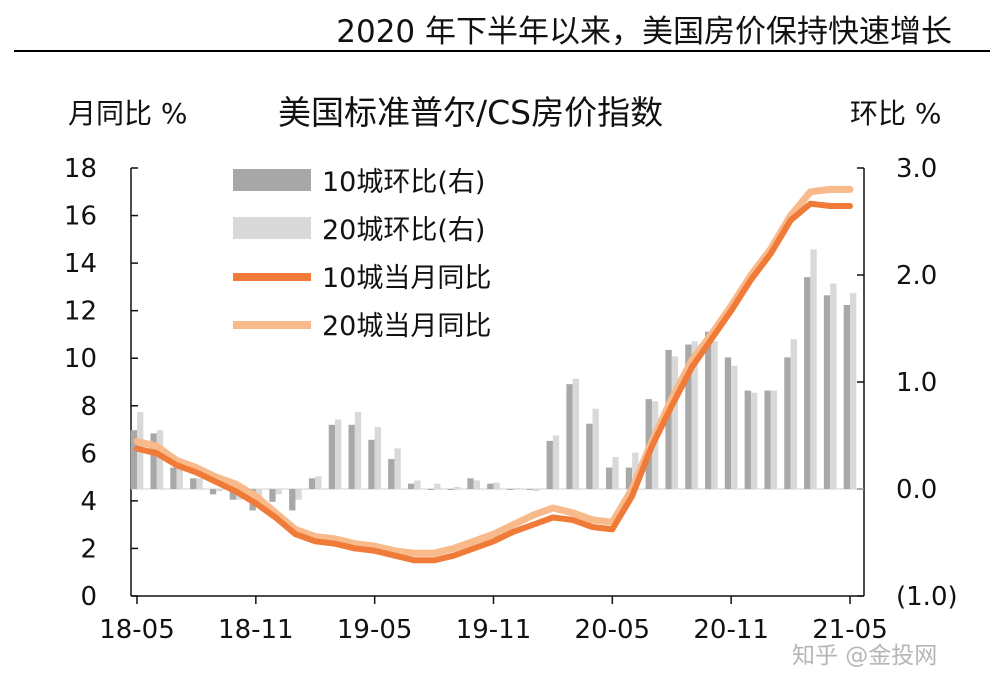 Image resolution: width=1004 pixels, height=686 pixels. Describe the element at coordinates (128, 113) in the screenshot. I see `left-axis-title: 月同比 %` at that location.